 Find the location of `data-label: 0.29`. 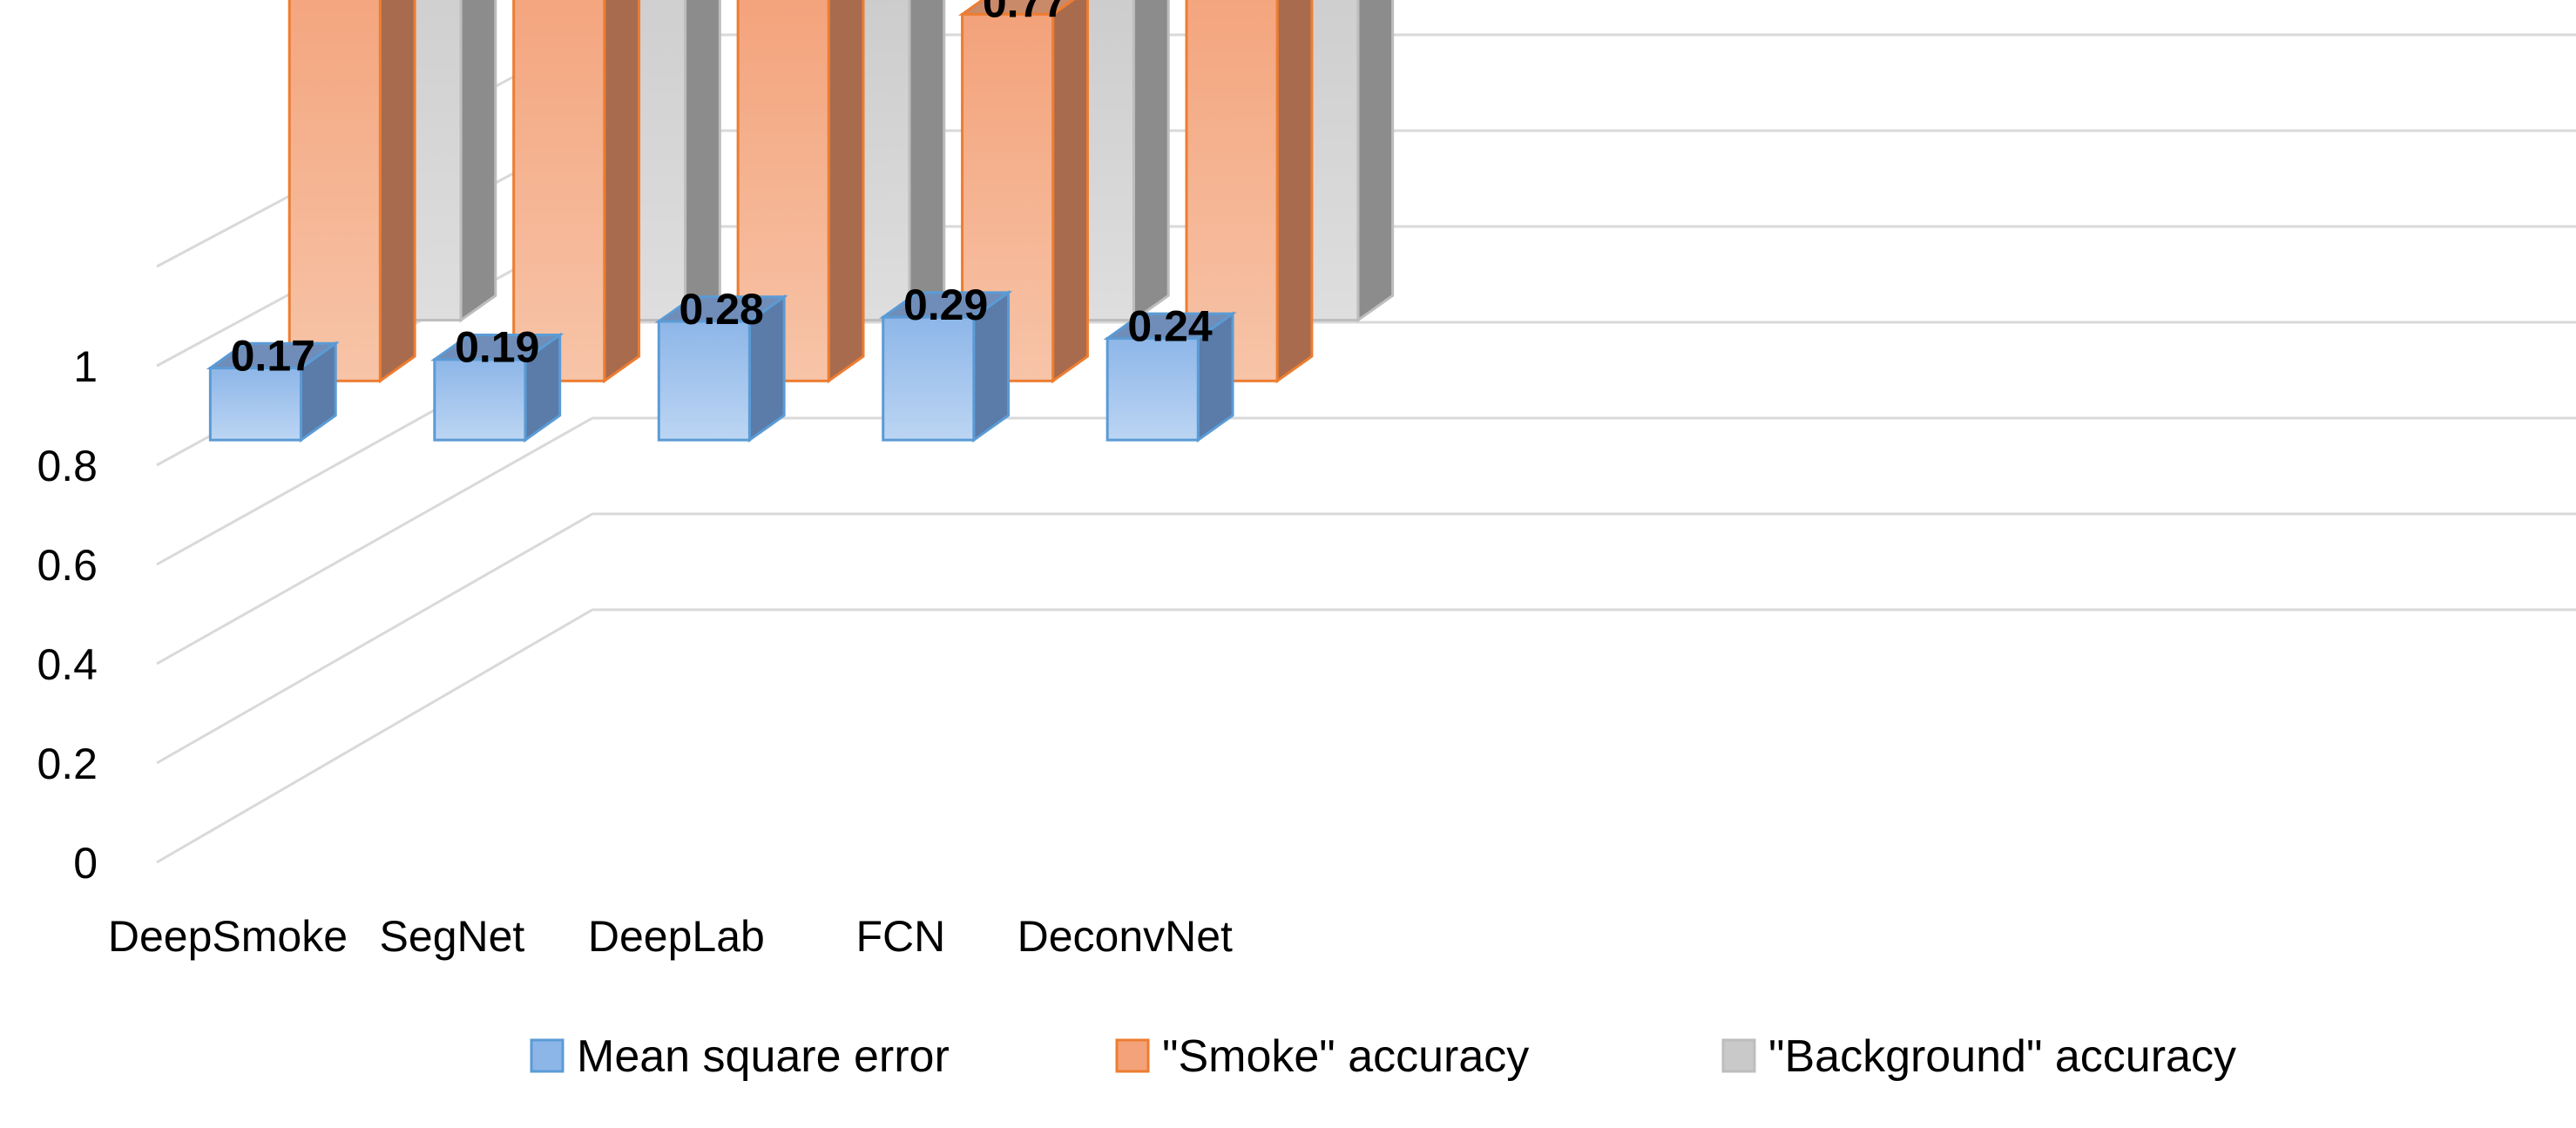

data-label: 0.29 is located at coordinates (945, 304).